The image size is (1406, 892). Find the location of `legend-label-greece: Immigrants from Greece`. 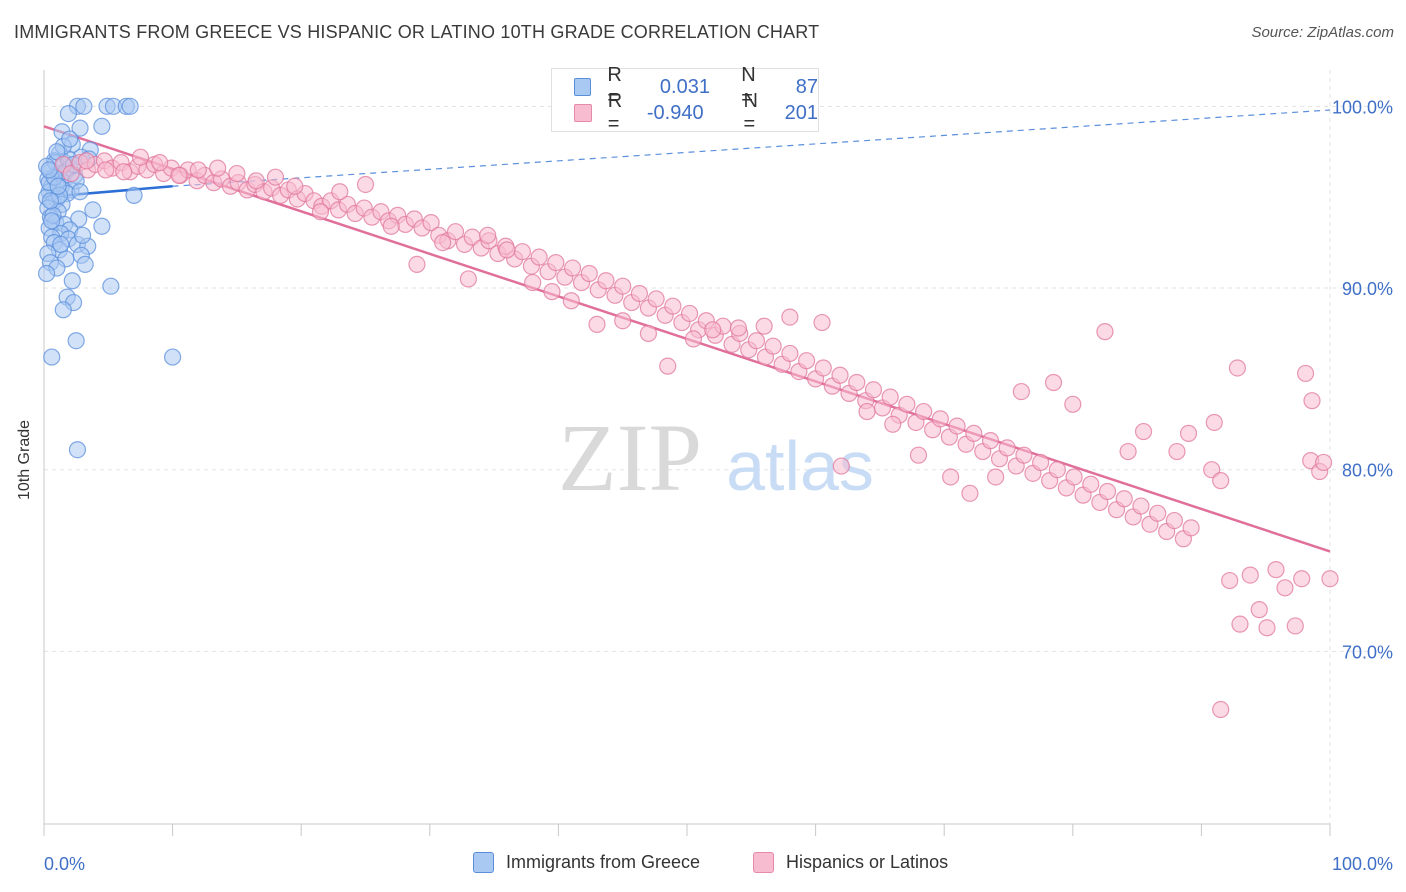

legend-label-greece: Immigrants from Greece is located at coordinates (603, 862).